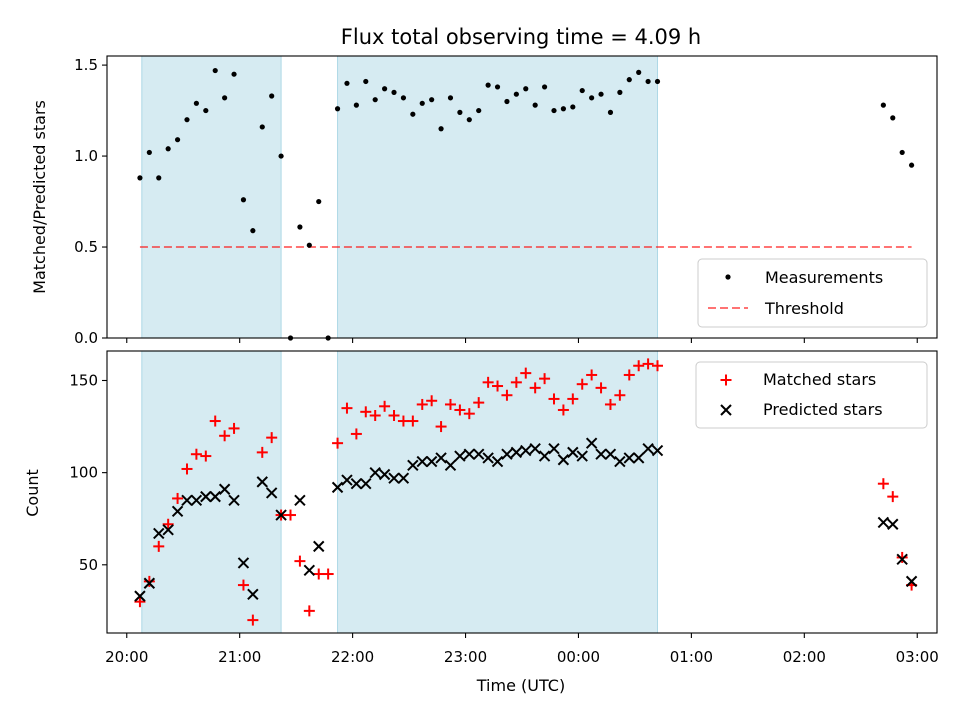 This screenshot has height=720, width=960. I want to click on measurements-legend-label: Measurements, so click(824, 277).